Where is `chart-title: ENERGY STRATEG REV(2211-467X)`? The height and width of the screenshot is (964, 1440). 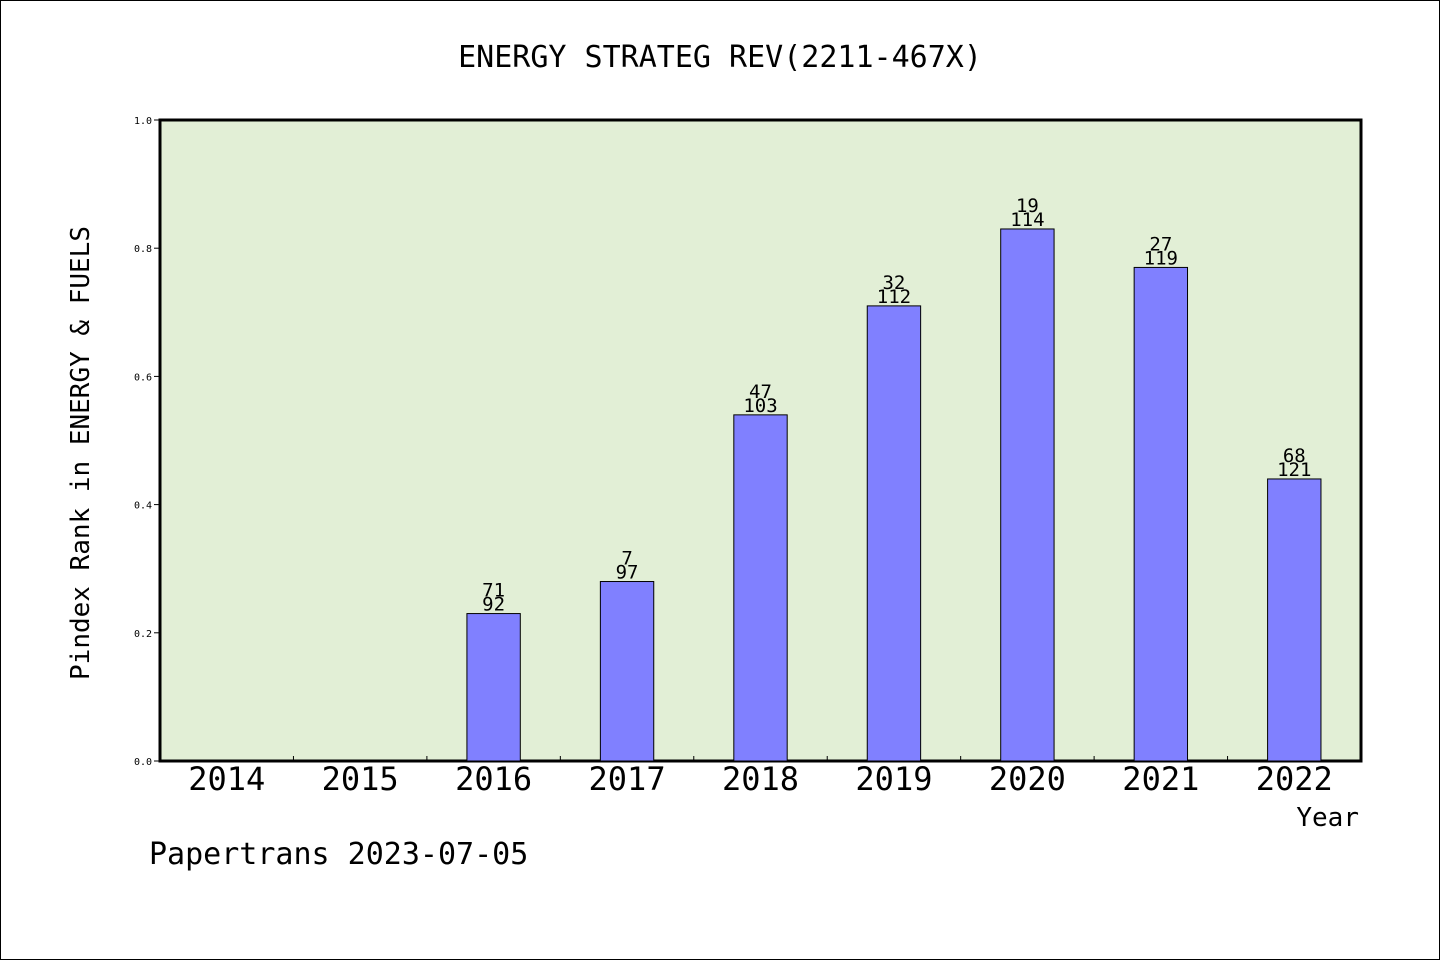
chart-title: ENERGY STRATEG REV(2211-467X) is located at coordinates (720, 57).